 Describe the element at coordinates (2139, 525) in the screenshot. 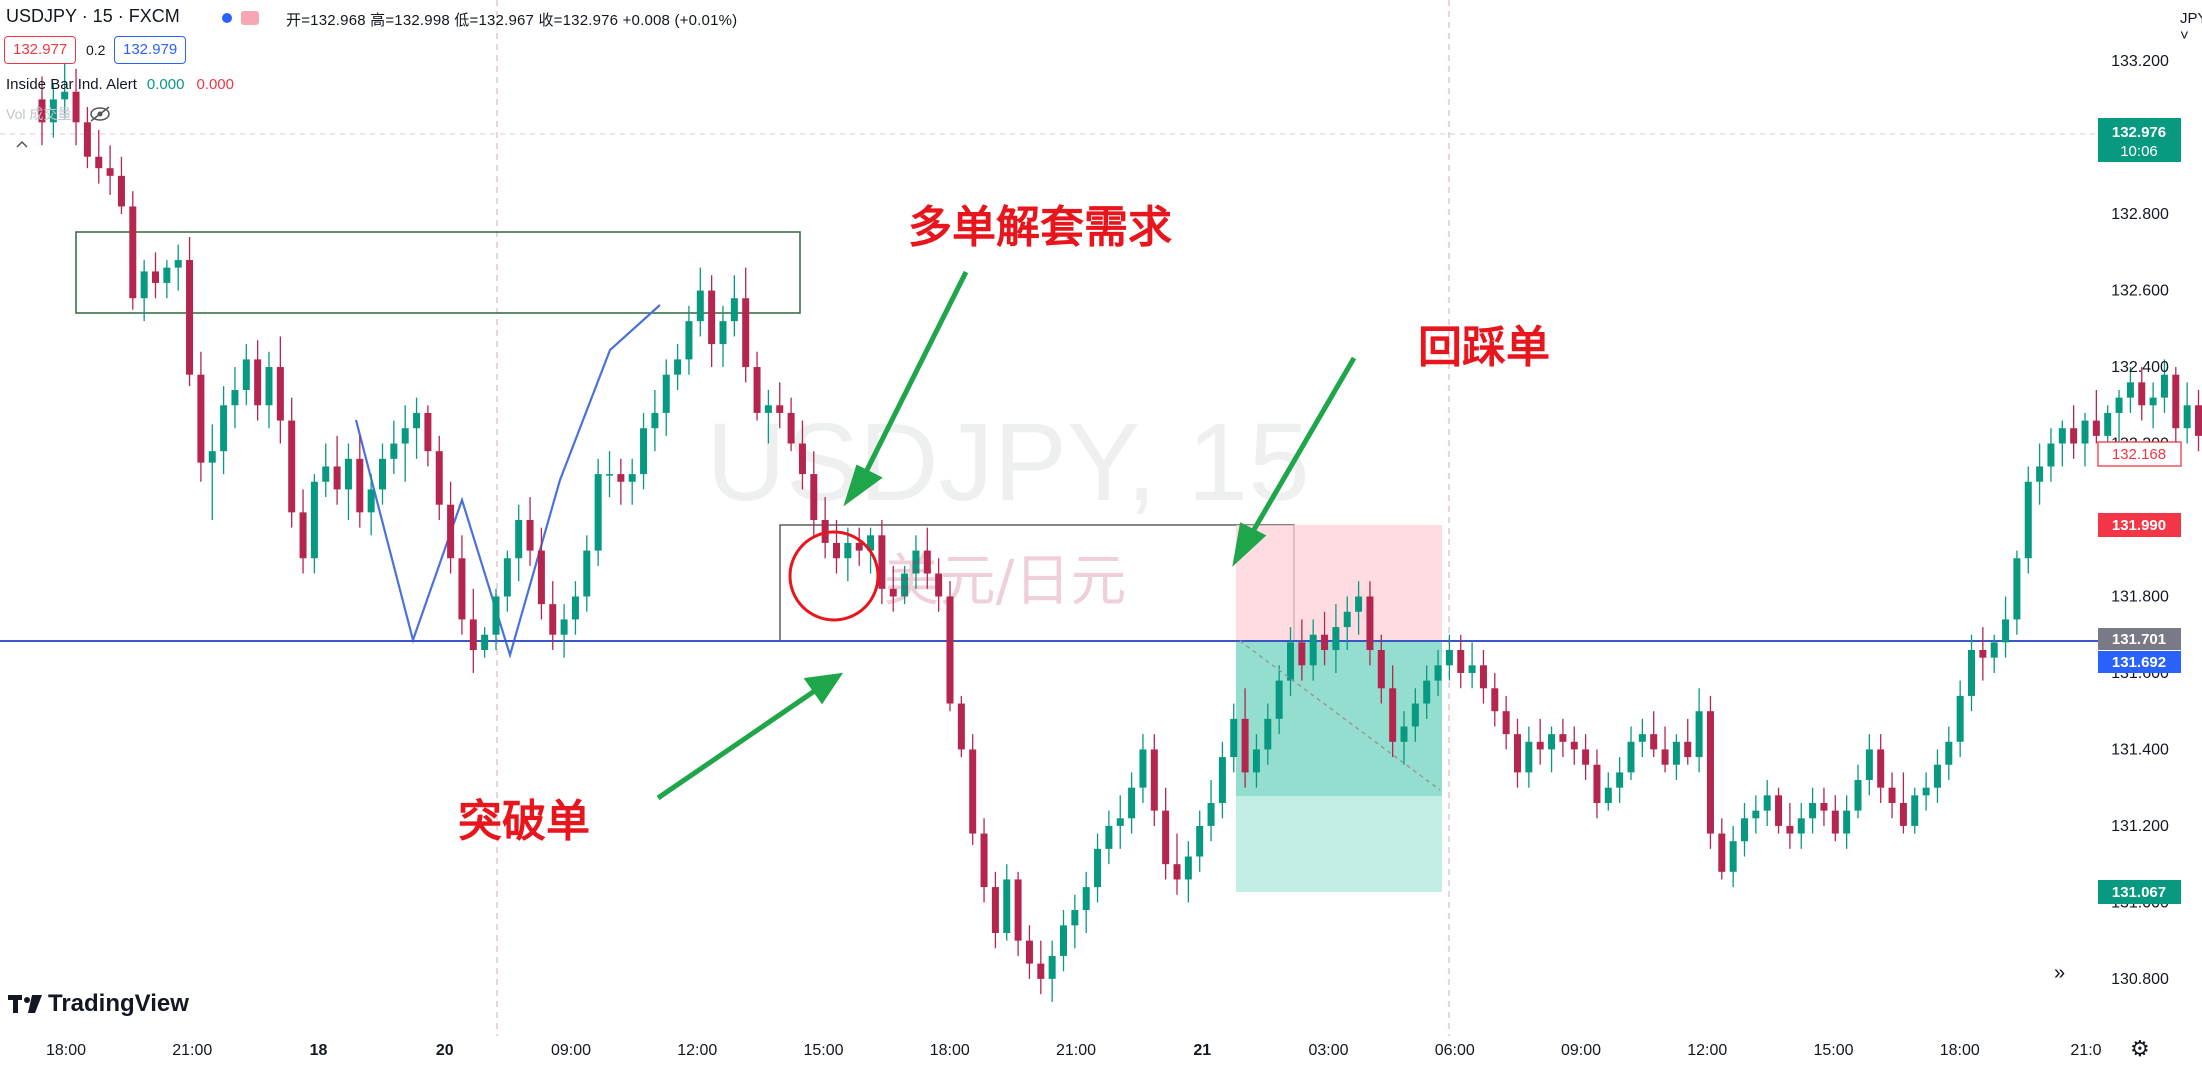

I see `price-tag-131990: 131.990` at that location.